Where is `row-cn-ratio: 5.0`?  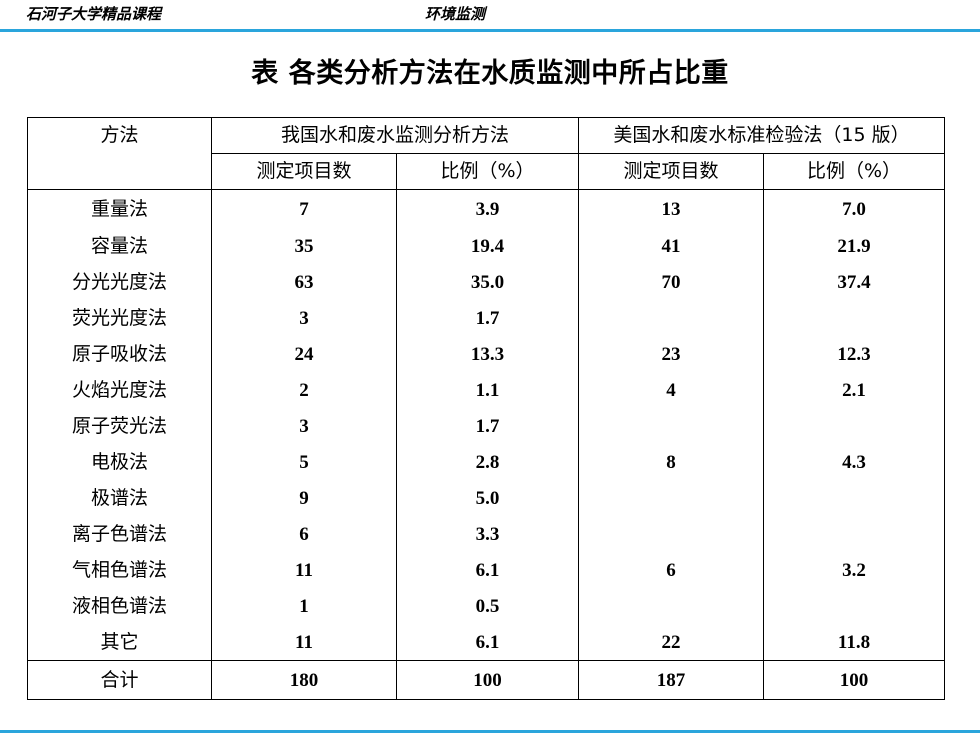 row-cn-ratio: 5.0 is located at coordinates (487, 498).